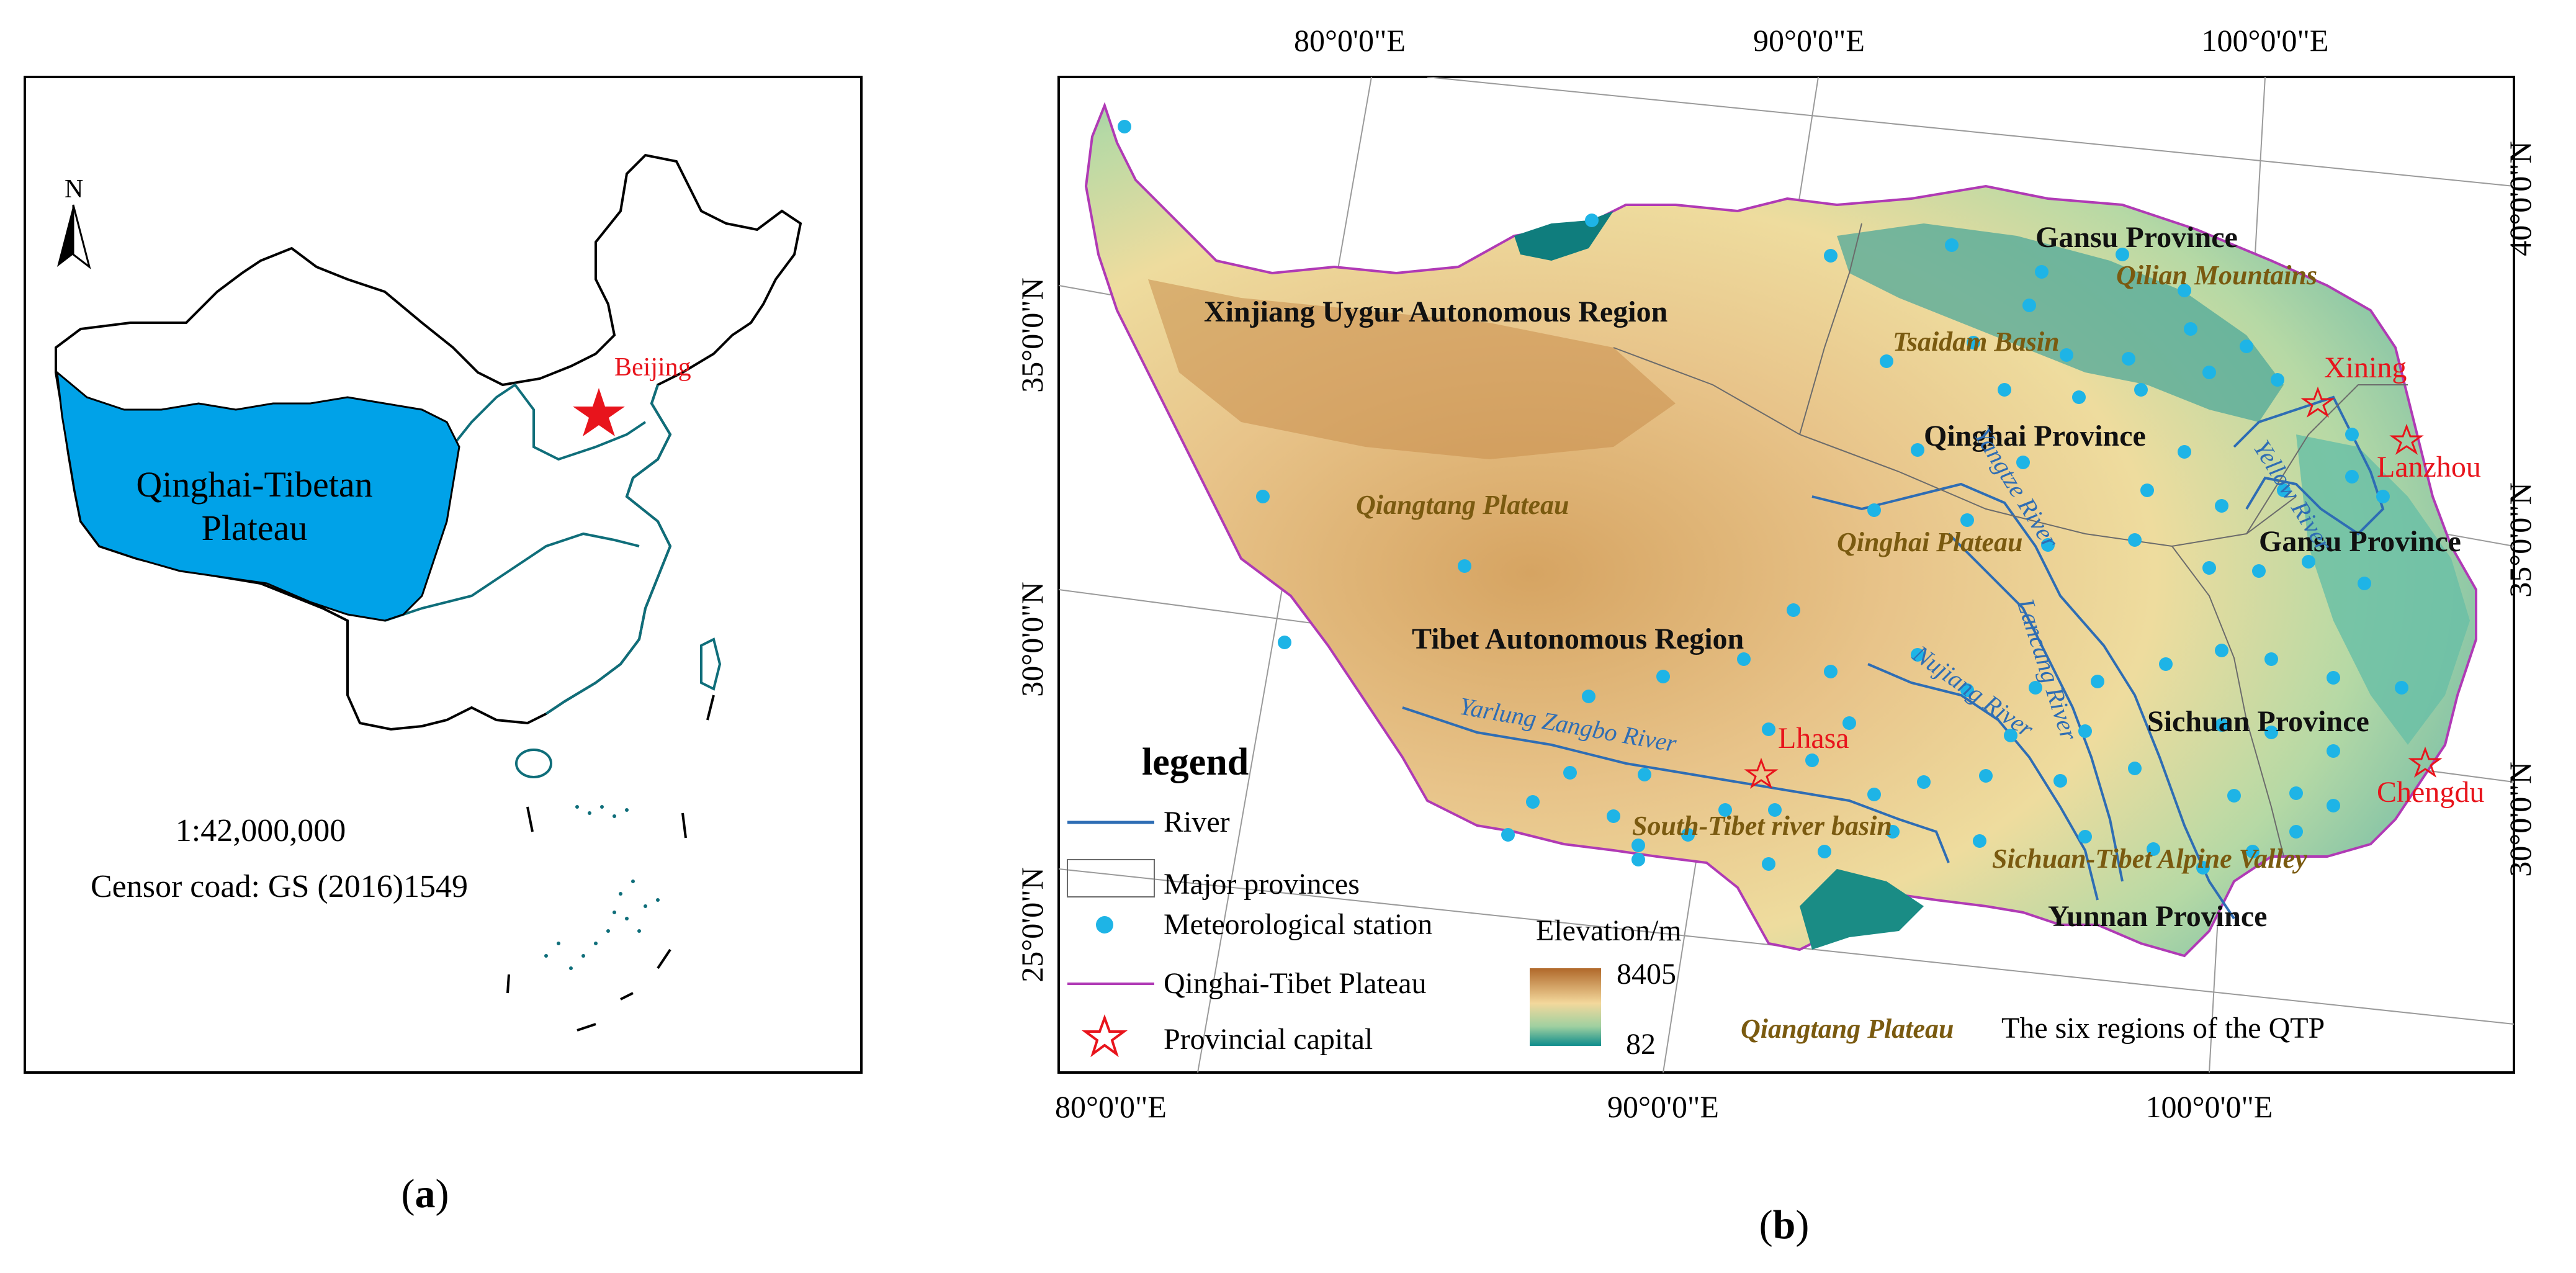 The height and width of the screenshot is (1273, 2576). Describe the element at coordinates (2163, 1028) in the screenshot. I see `legend-region-desc: The six regions of the QTP` at that location.